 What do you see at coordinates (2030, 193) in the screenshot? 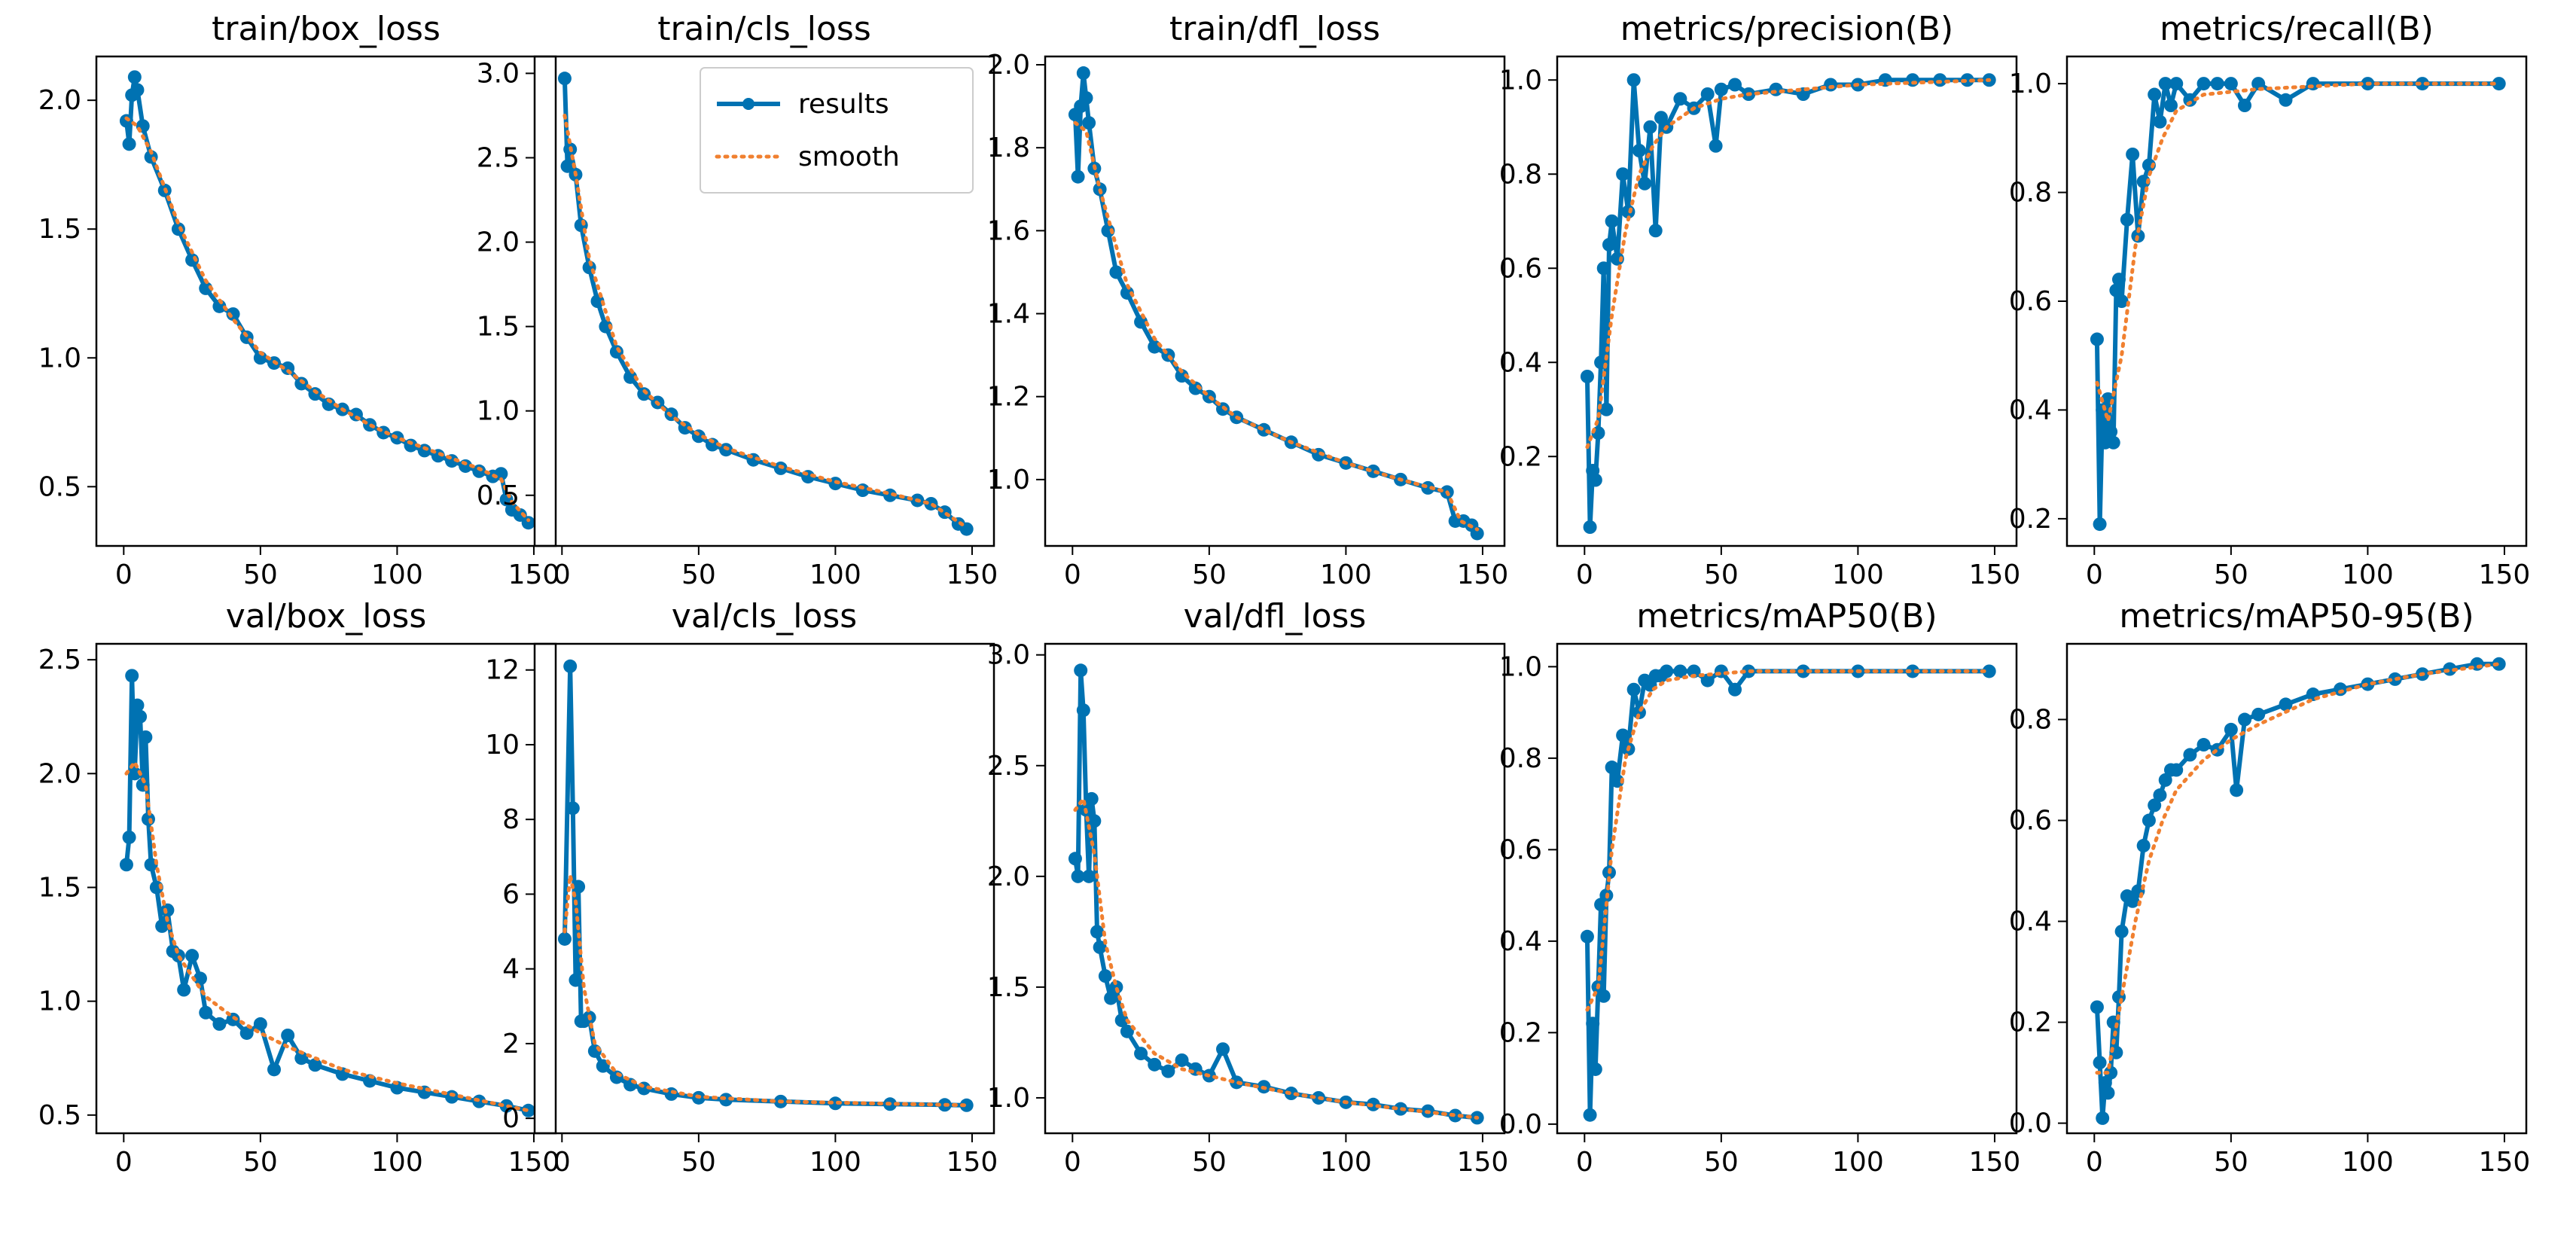
I see `y-tick-label: 0.8` at bounding box center [2030, 193].